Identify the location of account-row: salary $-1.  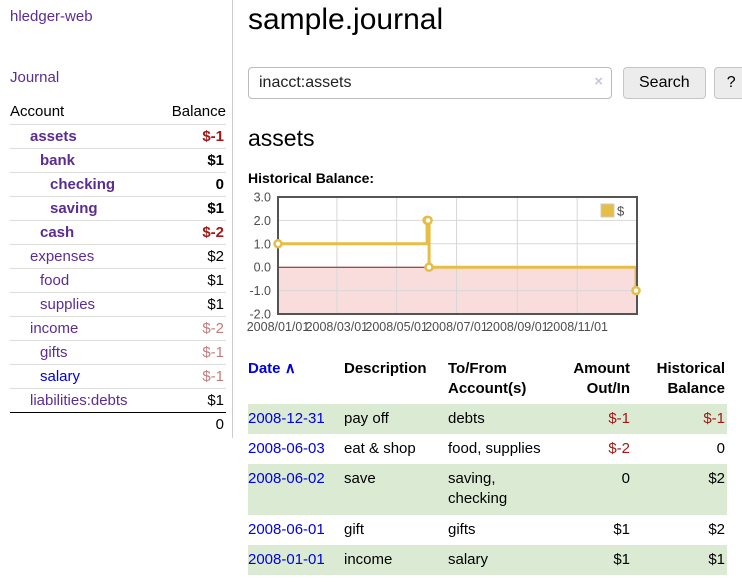
(118, 376).